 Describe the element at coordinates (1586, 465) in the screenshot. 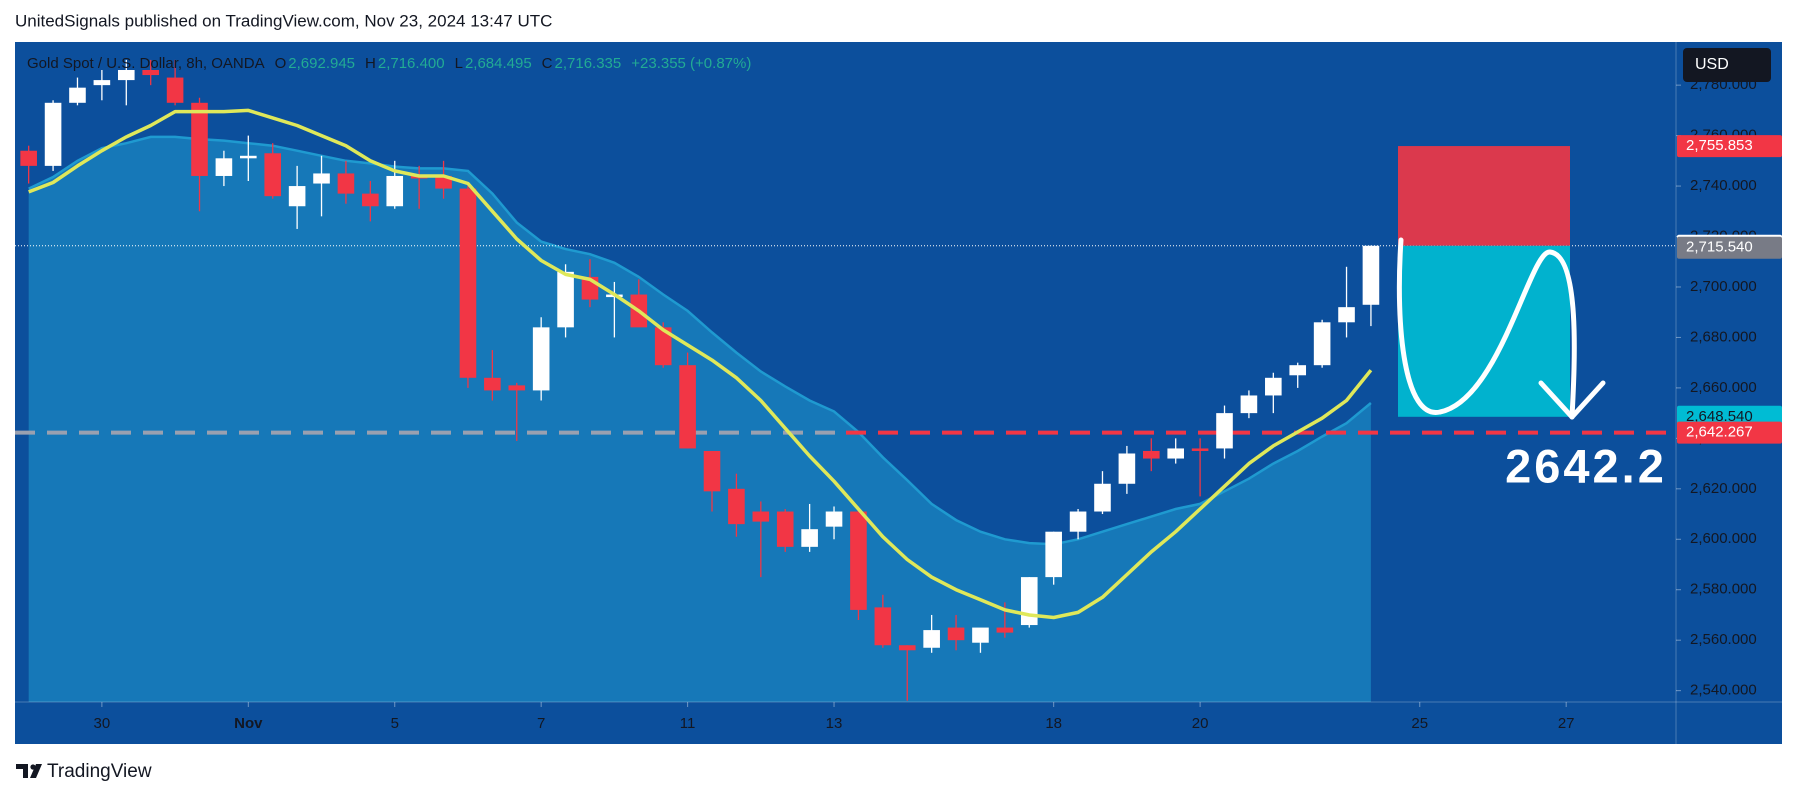

I see `annotation: 2642.2` at that location.